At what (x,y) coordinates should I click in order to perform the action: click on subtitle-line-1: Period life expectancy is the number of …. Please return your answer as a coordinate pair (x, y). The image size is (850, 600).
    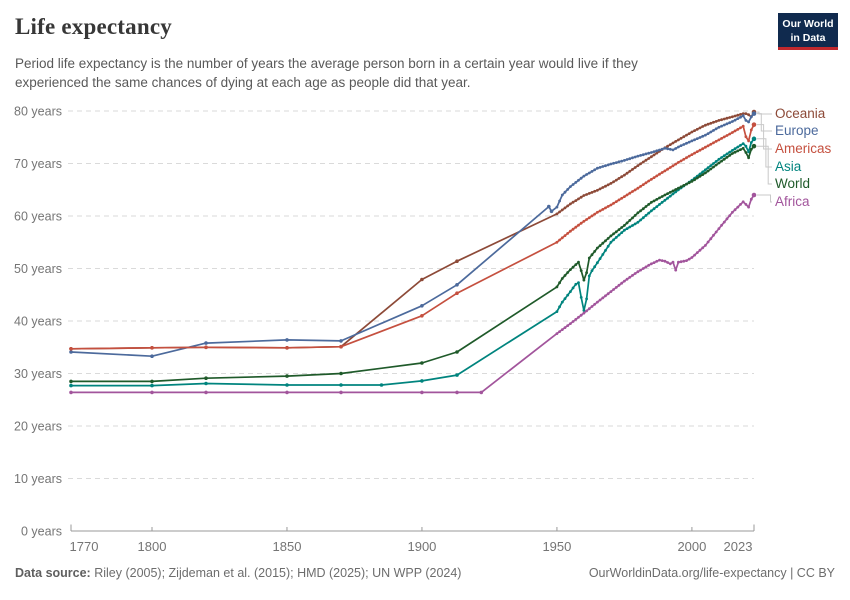
    Looking at the image, I should click on (326, 63).